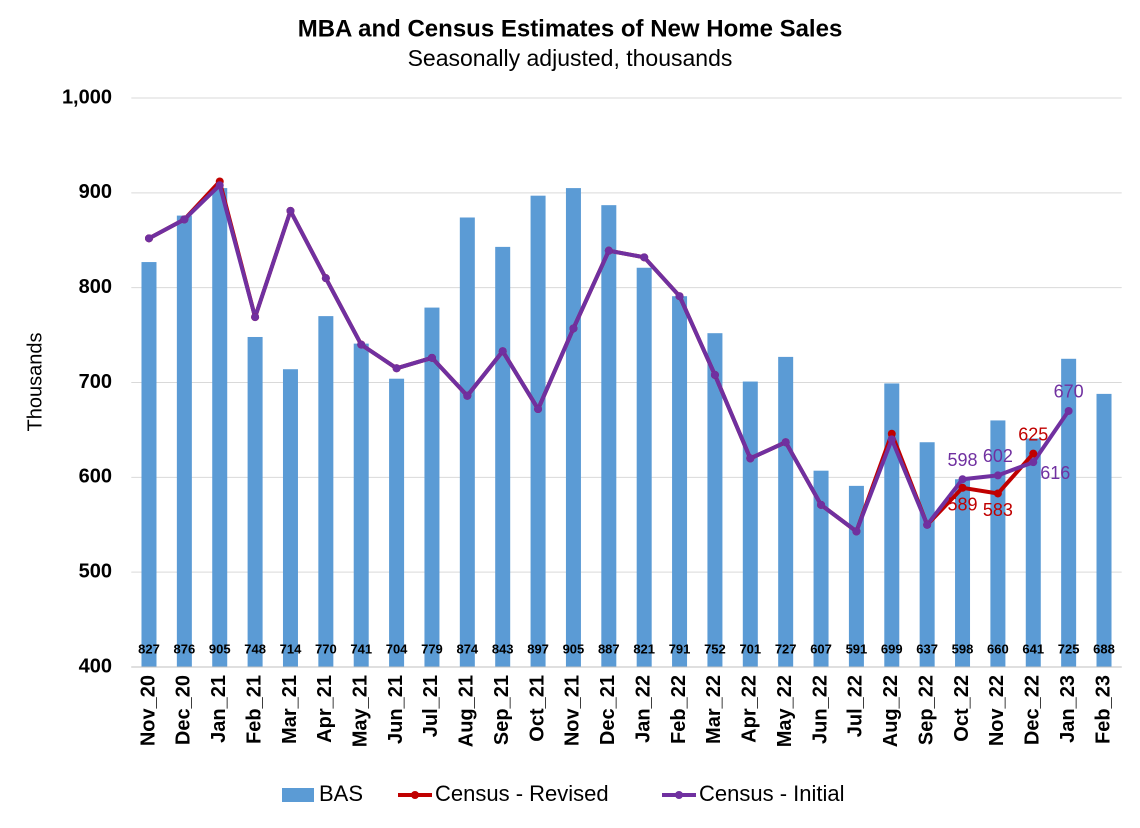 The height and width of the screenshot is (828, 1140). What do you see at coordinates (360, 711) in the screenshot?
I see `x-tick-label: May_21` at bounding box center [360, 711].